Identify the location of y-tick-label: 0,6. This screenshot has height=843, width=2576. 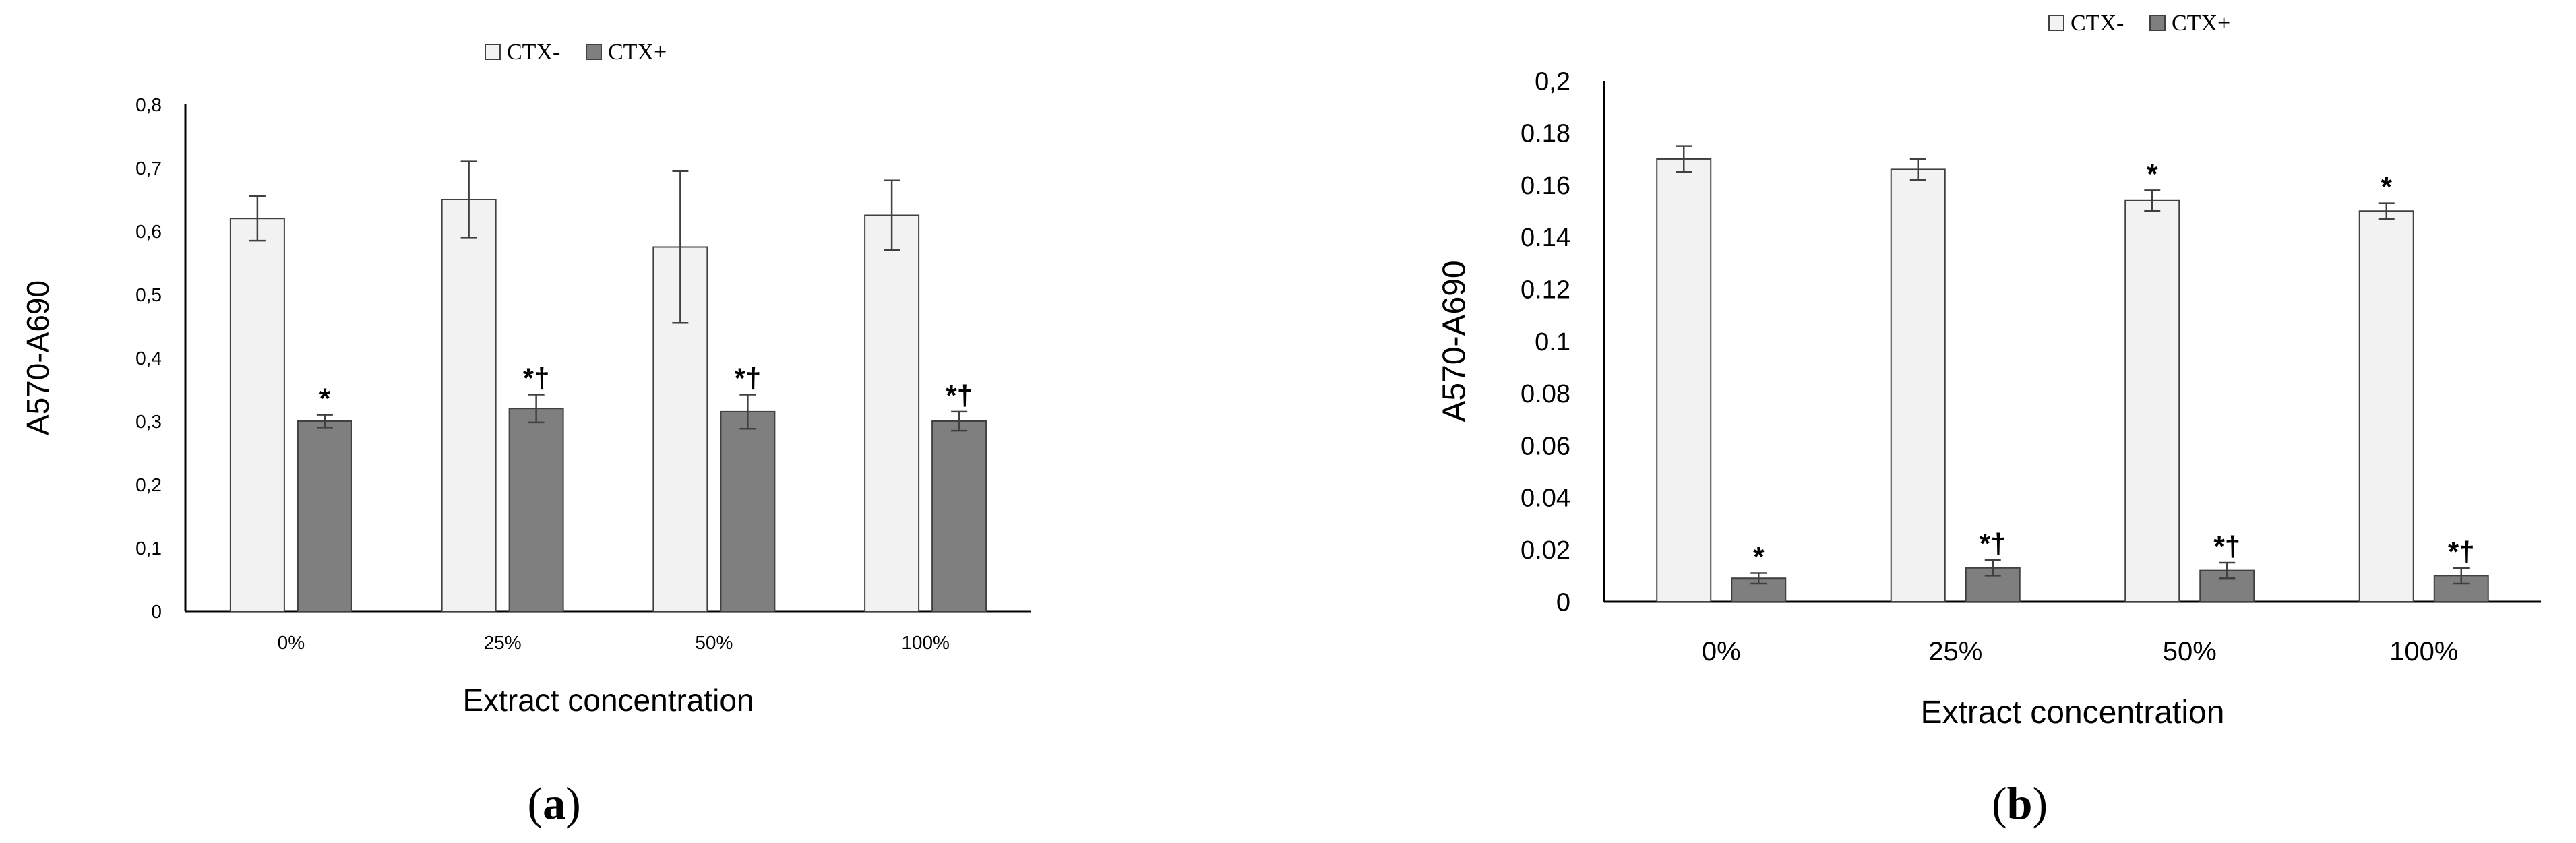
(149, 231).